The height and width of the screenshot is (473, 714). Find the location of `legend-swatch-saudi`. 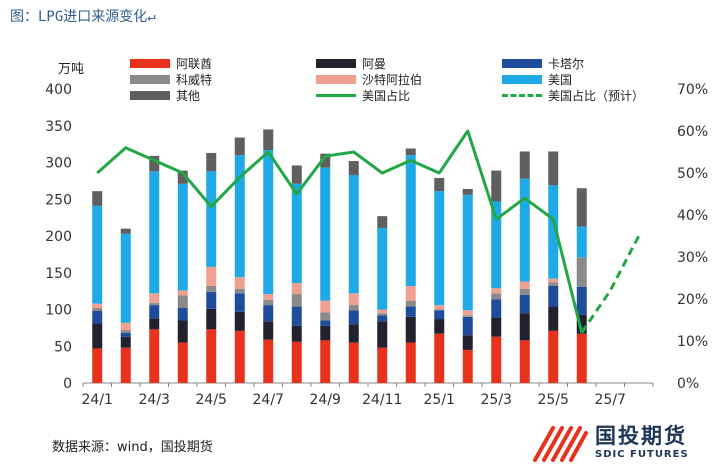

legend-swatch-saudi is located at coordinates (336, 79).